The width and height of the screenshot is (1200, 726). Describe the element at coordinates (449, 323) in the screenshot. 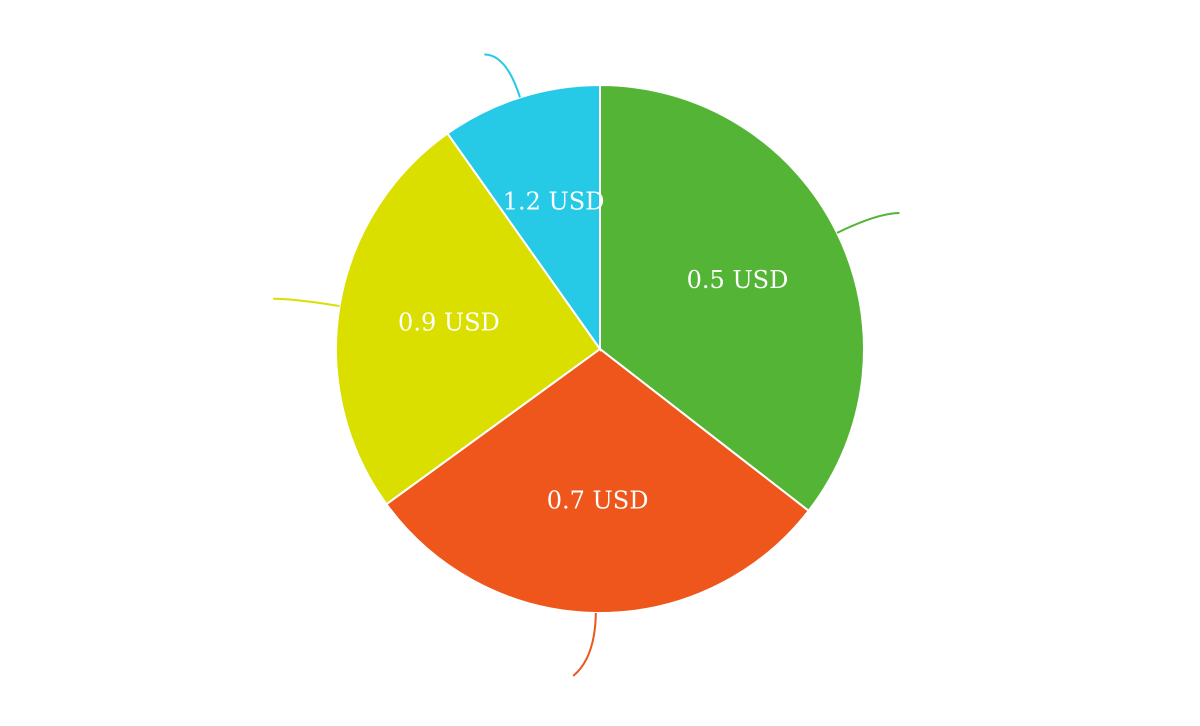

I see `slice-label-2: 0.9 USD` at that location.